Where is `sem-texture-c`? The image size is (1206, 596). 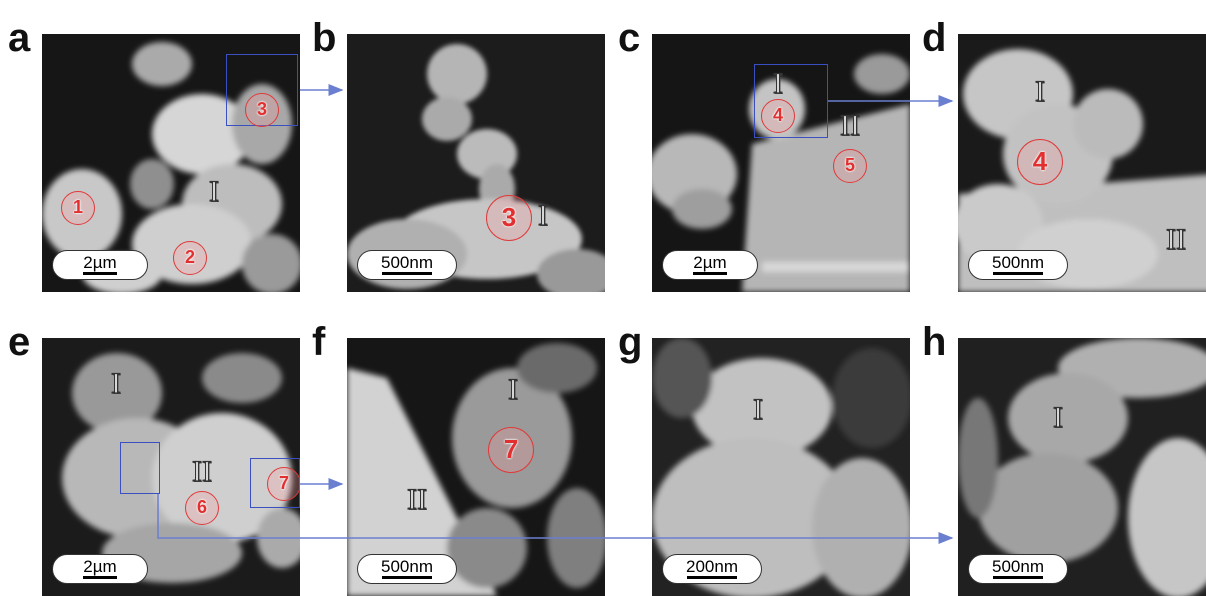
sem-texture-c is located at coordinates (781, 163).